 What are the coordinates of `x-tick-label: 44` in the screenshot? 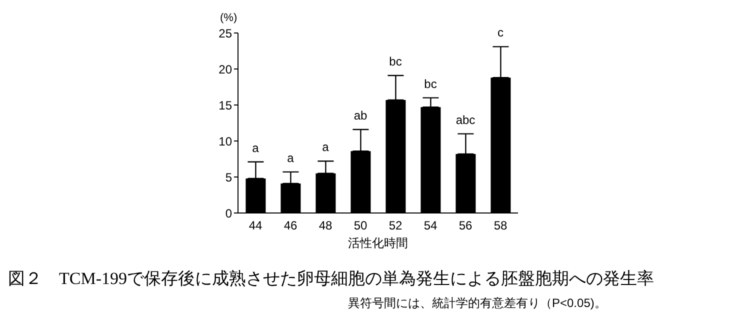 It's located at (255, 225).